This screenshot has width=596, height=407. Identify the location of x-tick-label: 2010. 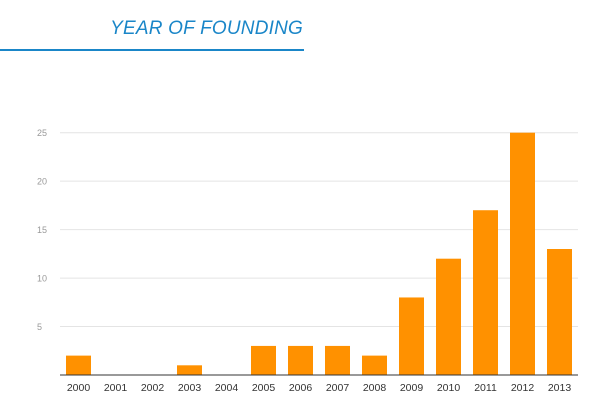
(449, 388).